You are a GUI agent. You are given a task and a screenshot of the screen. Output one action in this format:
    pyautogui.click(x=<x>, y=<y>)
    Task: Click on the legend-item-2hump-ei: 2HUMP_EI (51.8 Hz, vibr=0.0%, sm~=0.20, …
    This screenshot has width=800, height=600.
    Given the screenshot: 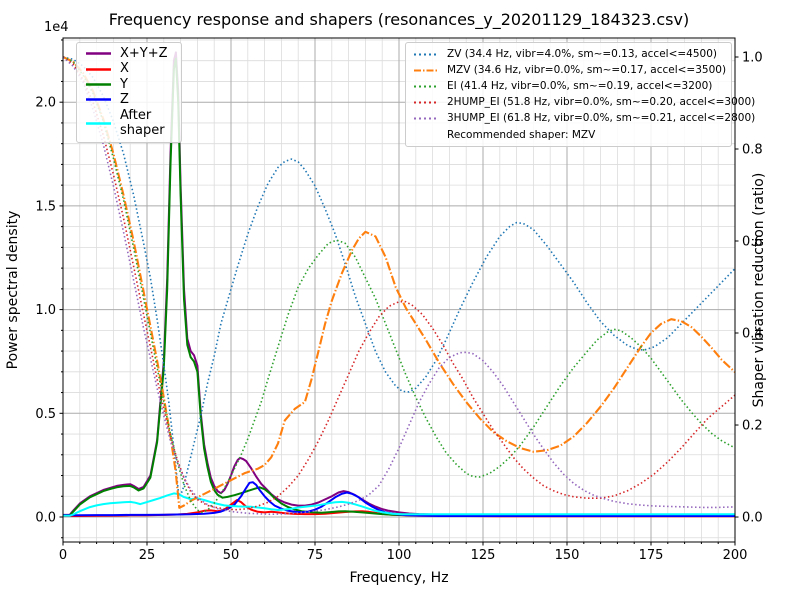 What is the action you would take?
    pyautogui.click(x=584, y=102)
    